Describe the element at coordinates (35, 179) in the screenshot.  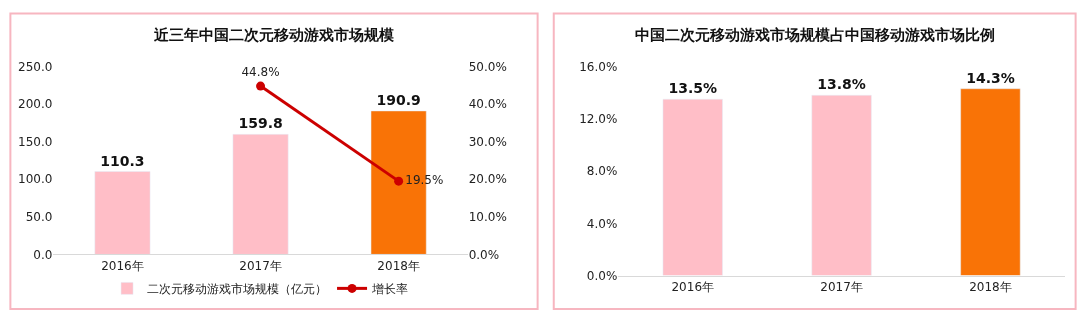
I see `y-tick-label: 100.0` at that location.